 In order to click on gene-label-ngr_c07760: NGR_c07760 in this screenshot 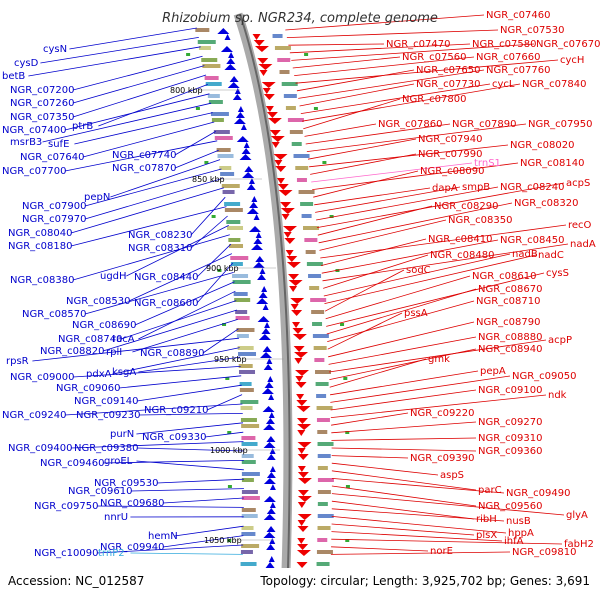, I will do `click(518, 70)`.